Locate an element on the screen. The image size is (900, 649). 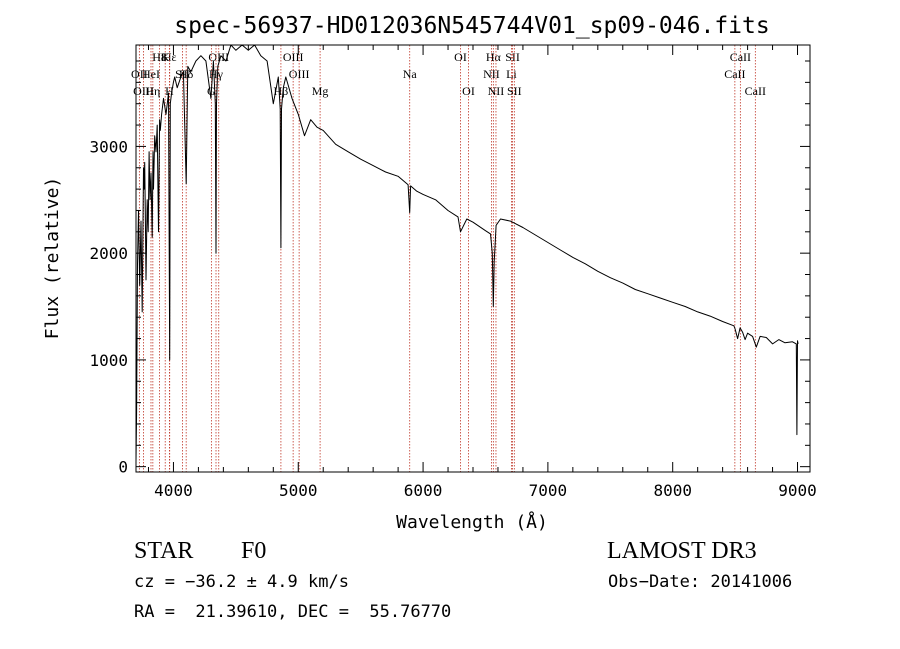
observation-date: Obs−Date: 20141006 is located at coordinates (700, 582).